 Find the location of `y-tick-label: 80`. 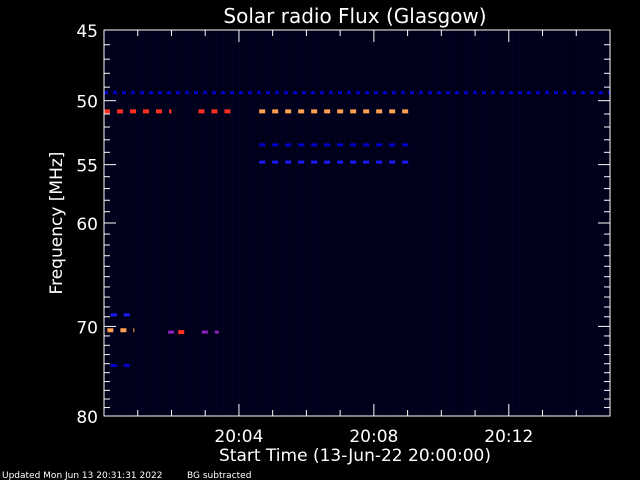

y-tick-label: 80 is located at coordinates (87, 418).